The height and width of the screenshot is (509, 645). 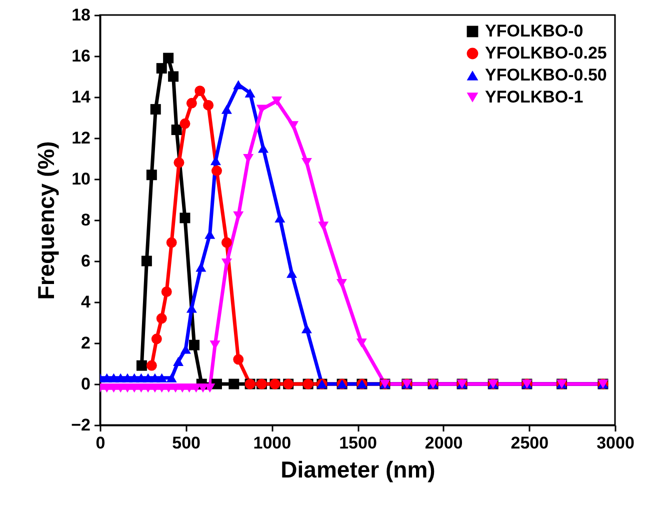 What do you see at coordinates (534, 31) in the screenshot?
I see `legend-label: YFOLKBO-0` at bounding box center [534, 31].